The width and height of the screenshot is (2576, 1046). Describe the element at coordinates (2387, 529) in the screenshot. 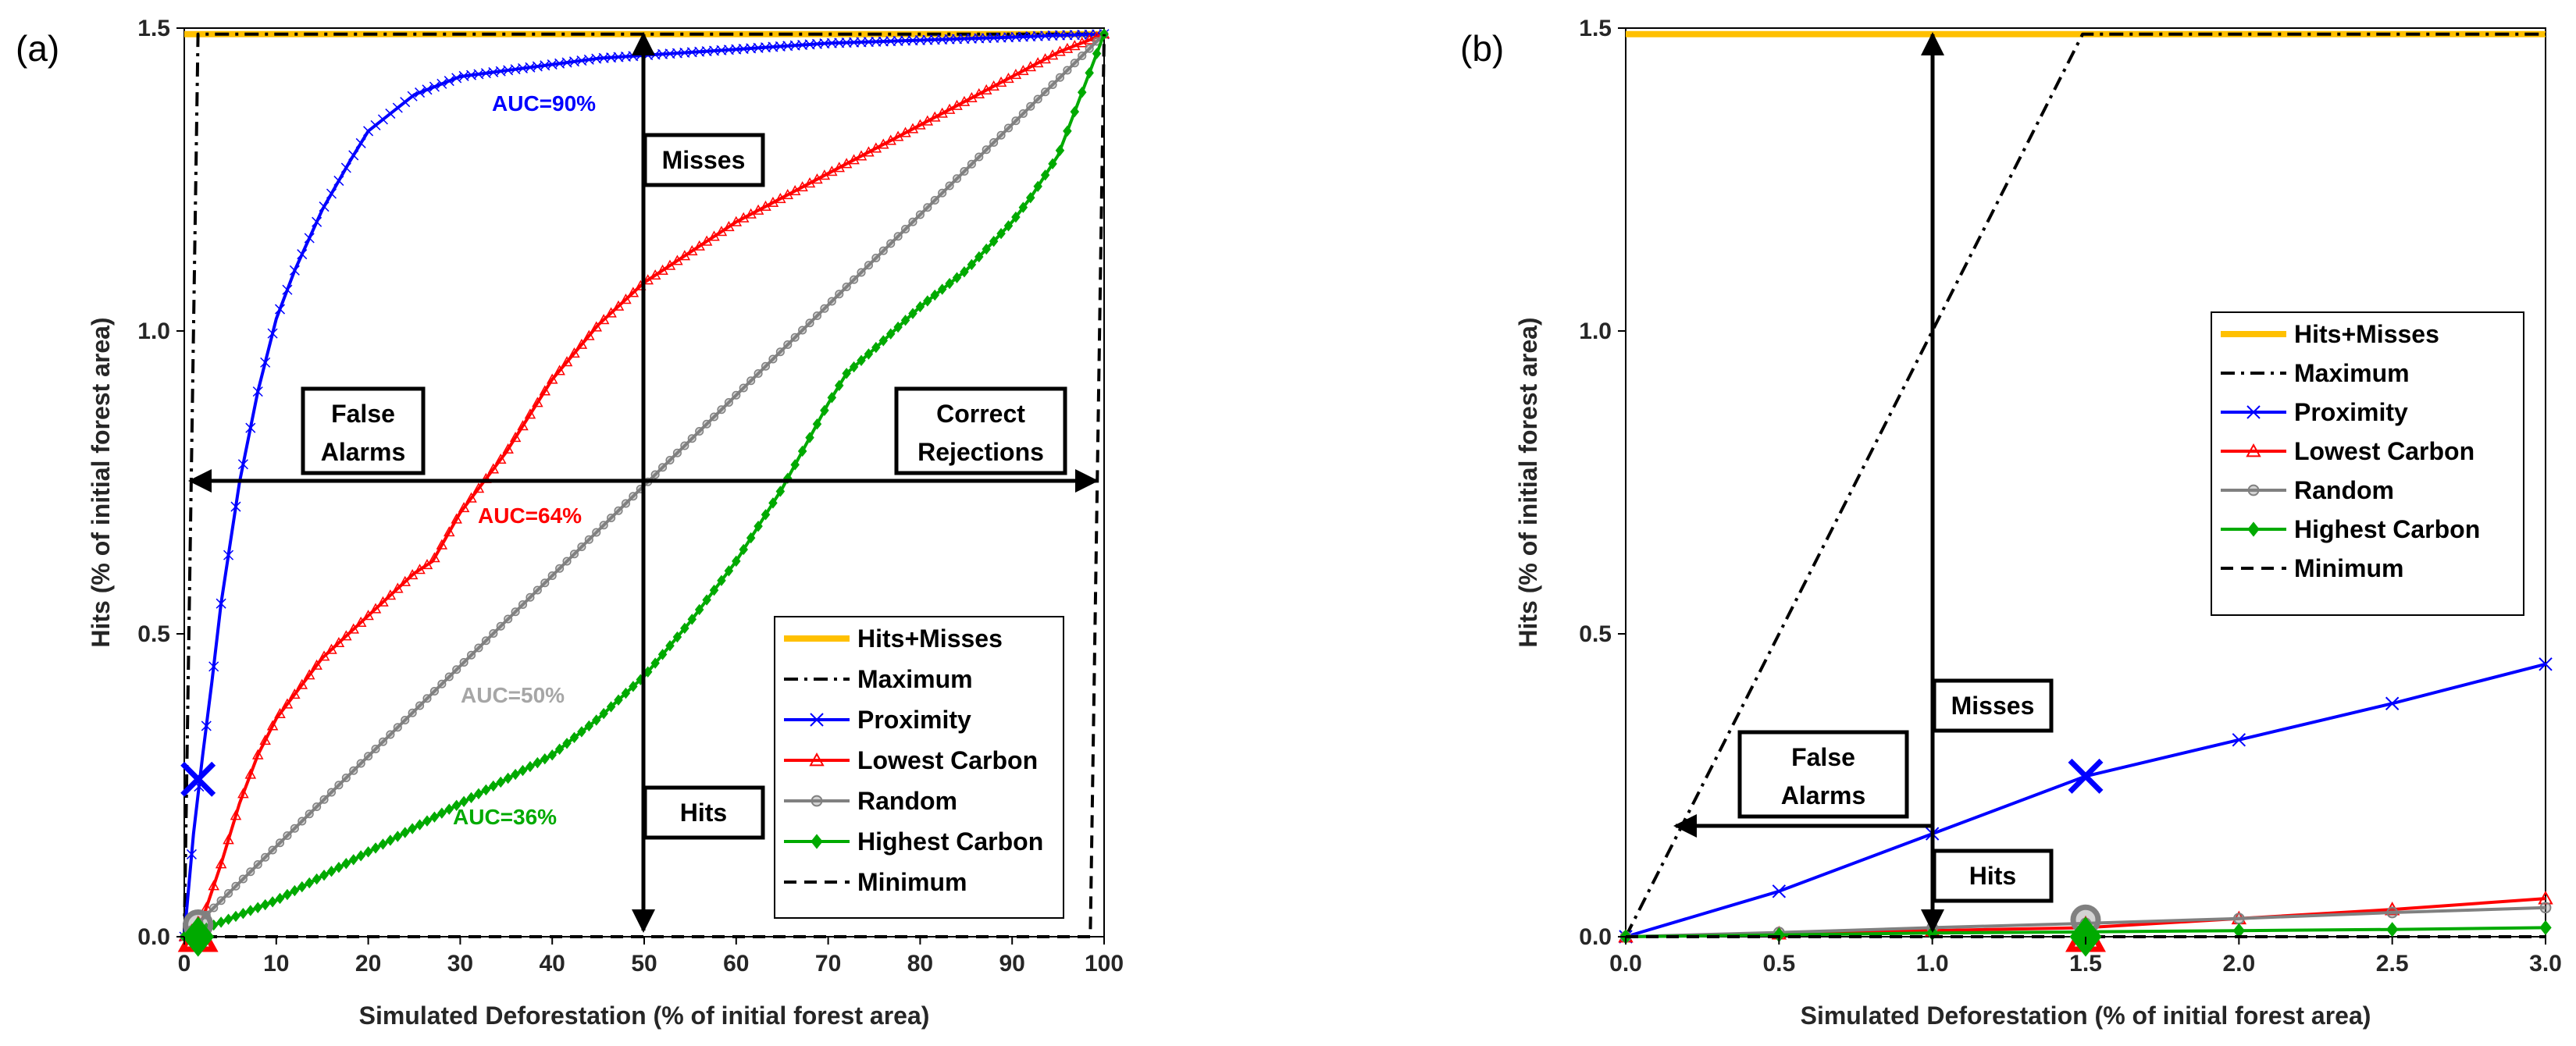

I see `legend-label: Highest Carbon` at that location.